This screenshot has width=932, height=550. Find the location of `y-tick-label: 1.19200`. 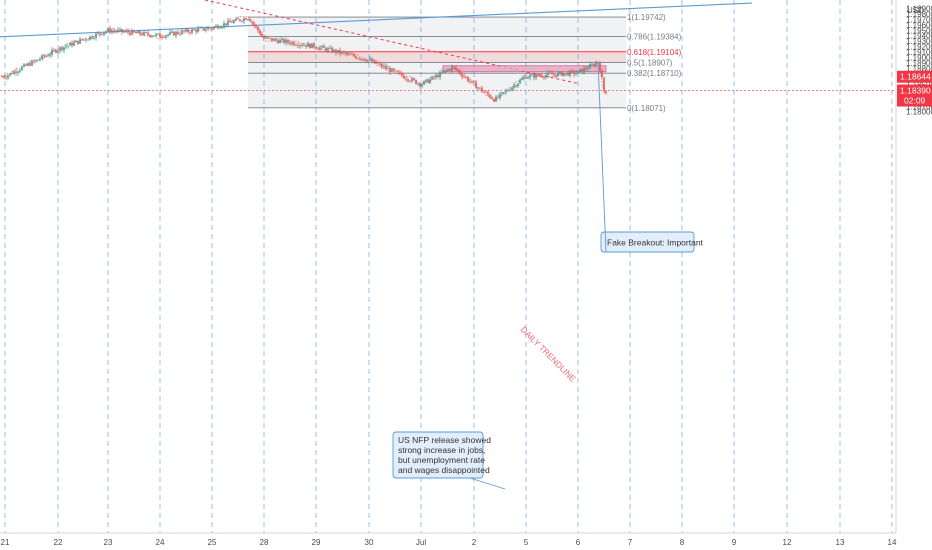

y-tick-label: 1.19200 is located at coordinates (919, 47).